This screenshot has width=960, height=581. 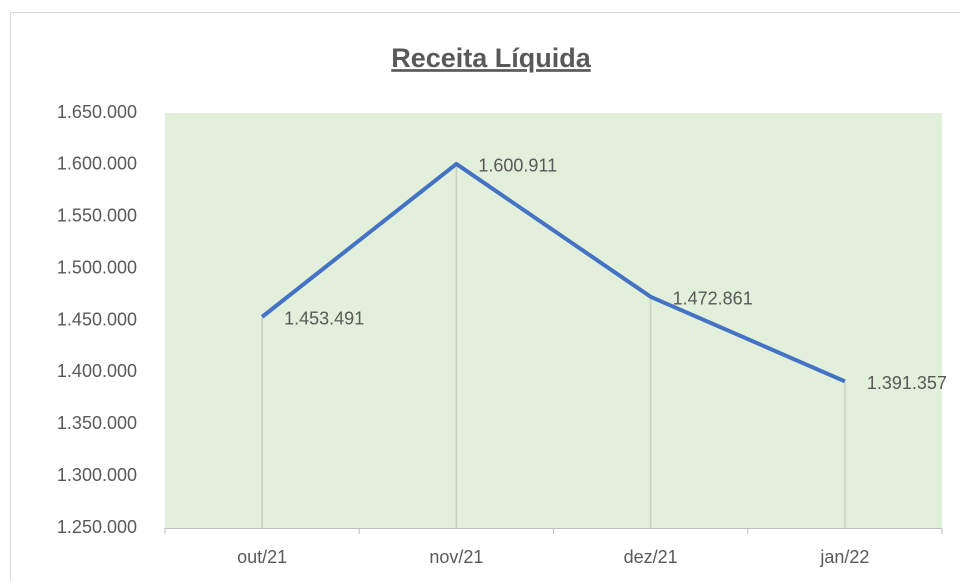 What do you see at coordinates (97, 112) in the screenshot?
I see `y-tick-label: 1.650.000` at bounding box center [97, 112].